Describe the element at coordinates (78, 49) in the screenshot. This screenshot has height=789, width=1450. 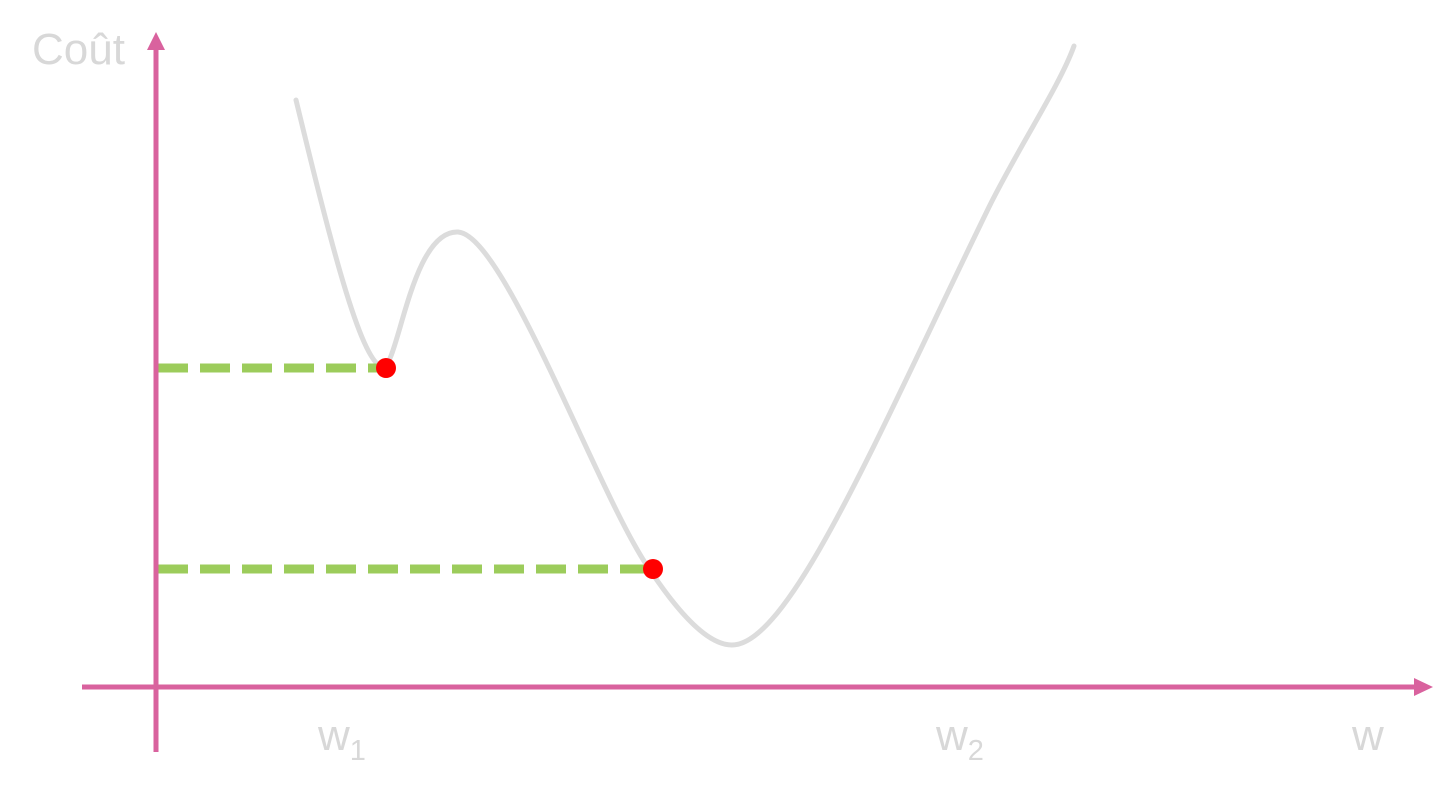
I see `y-axis-label: Coût` at that location.